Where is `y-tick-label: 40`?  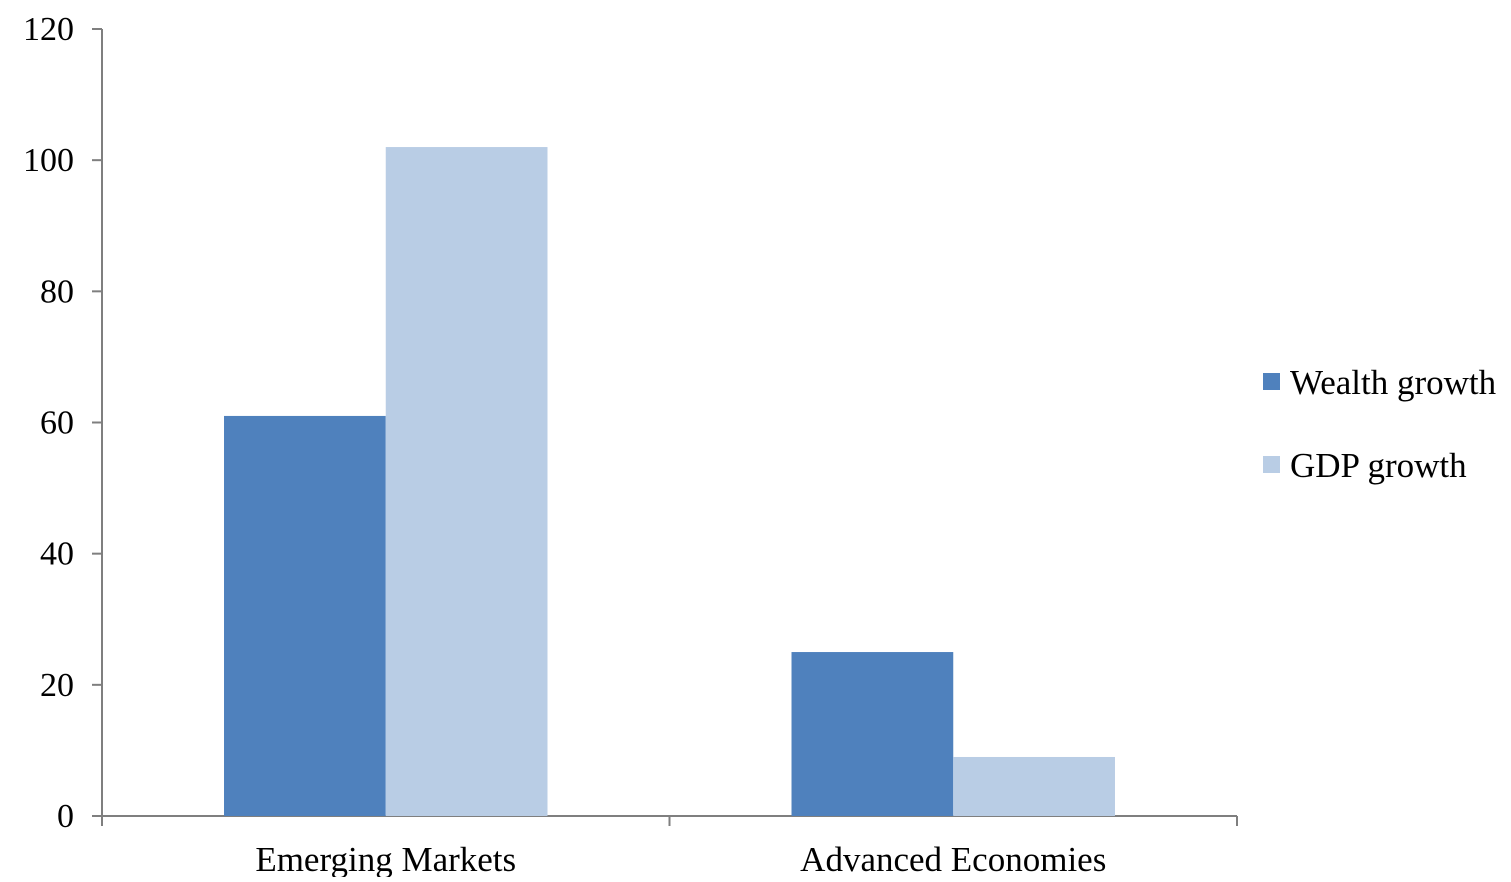
y-tick-label: 40 is located at coordinates (57, 554).